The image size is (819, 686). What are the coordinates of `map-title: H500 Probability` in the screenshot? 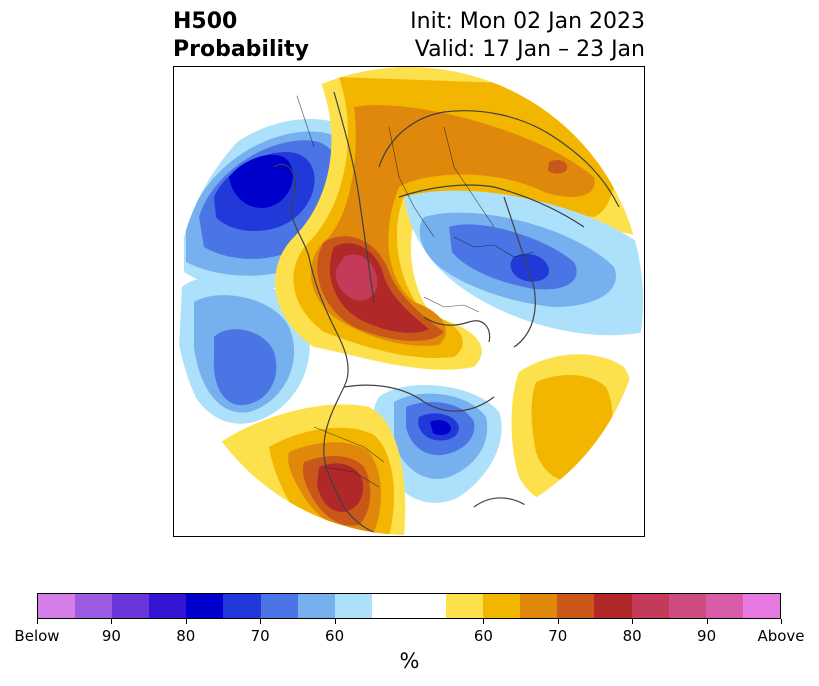 It's located at (241, 36).